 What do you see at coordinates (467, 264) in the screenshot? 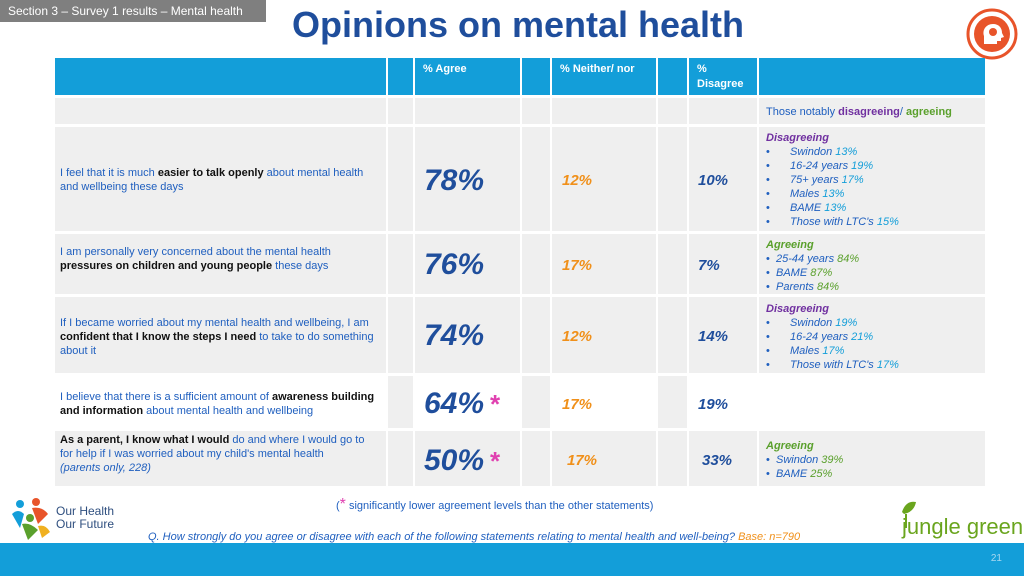
I see `row-2-agree-cell` at bounding box center [467, 264].